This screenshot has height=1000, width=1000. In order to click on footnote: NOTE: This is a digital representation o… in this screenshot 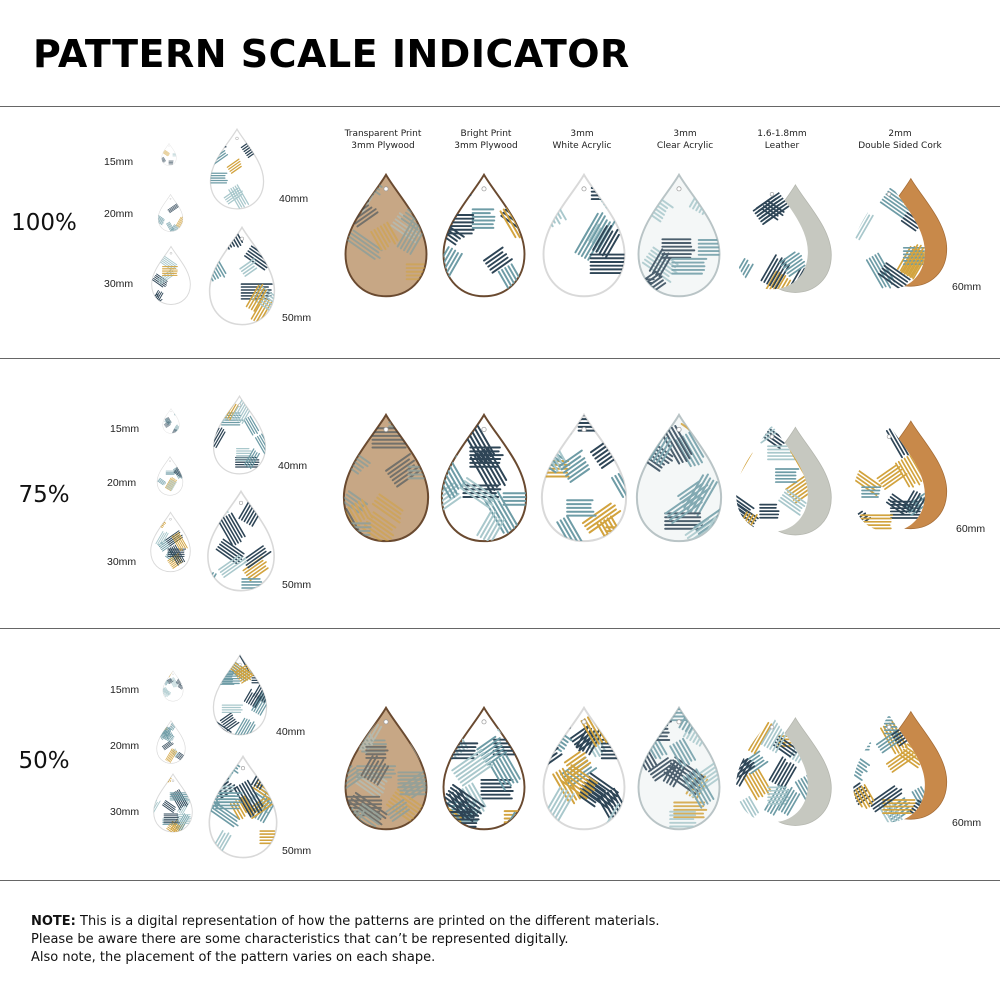, I will do `click(481, 940)`.